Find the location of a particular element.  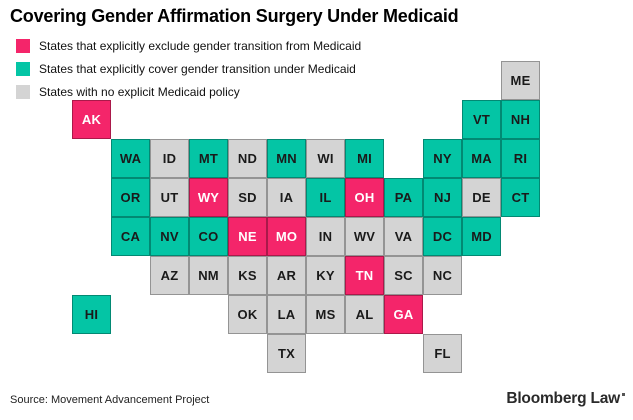

state-tile-la: LA is located at coordinates (286, 314).